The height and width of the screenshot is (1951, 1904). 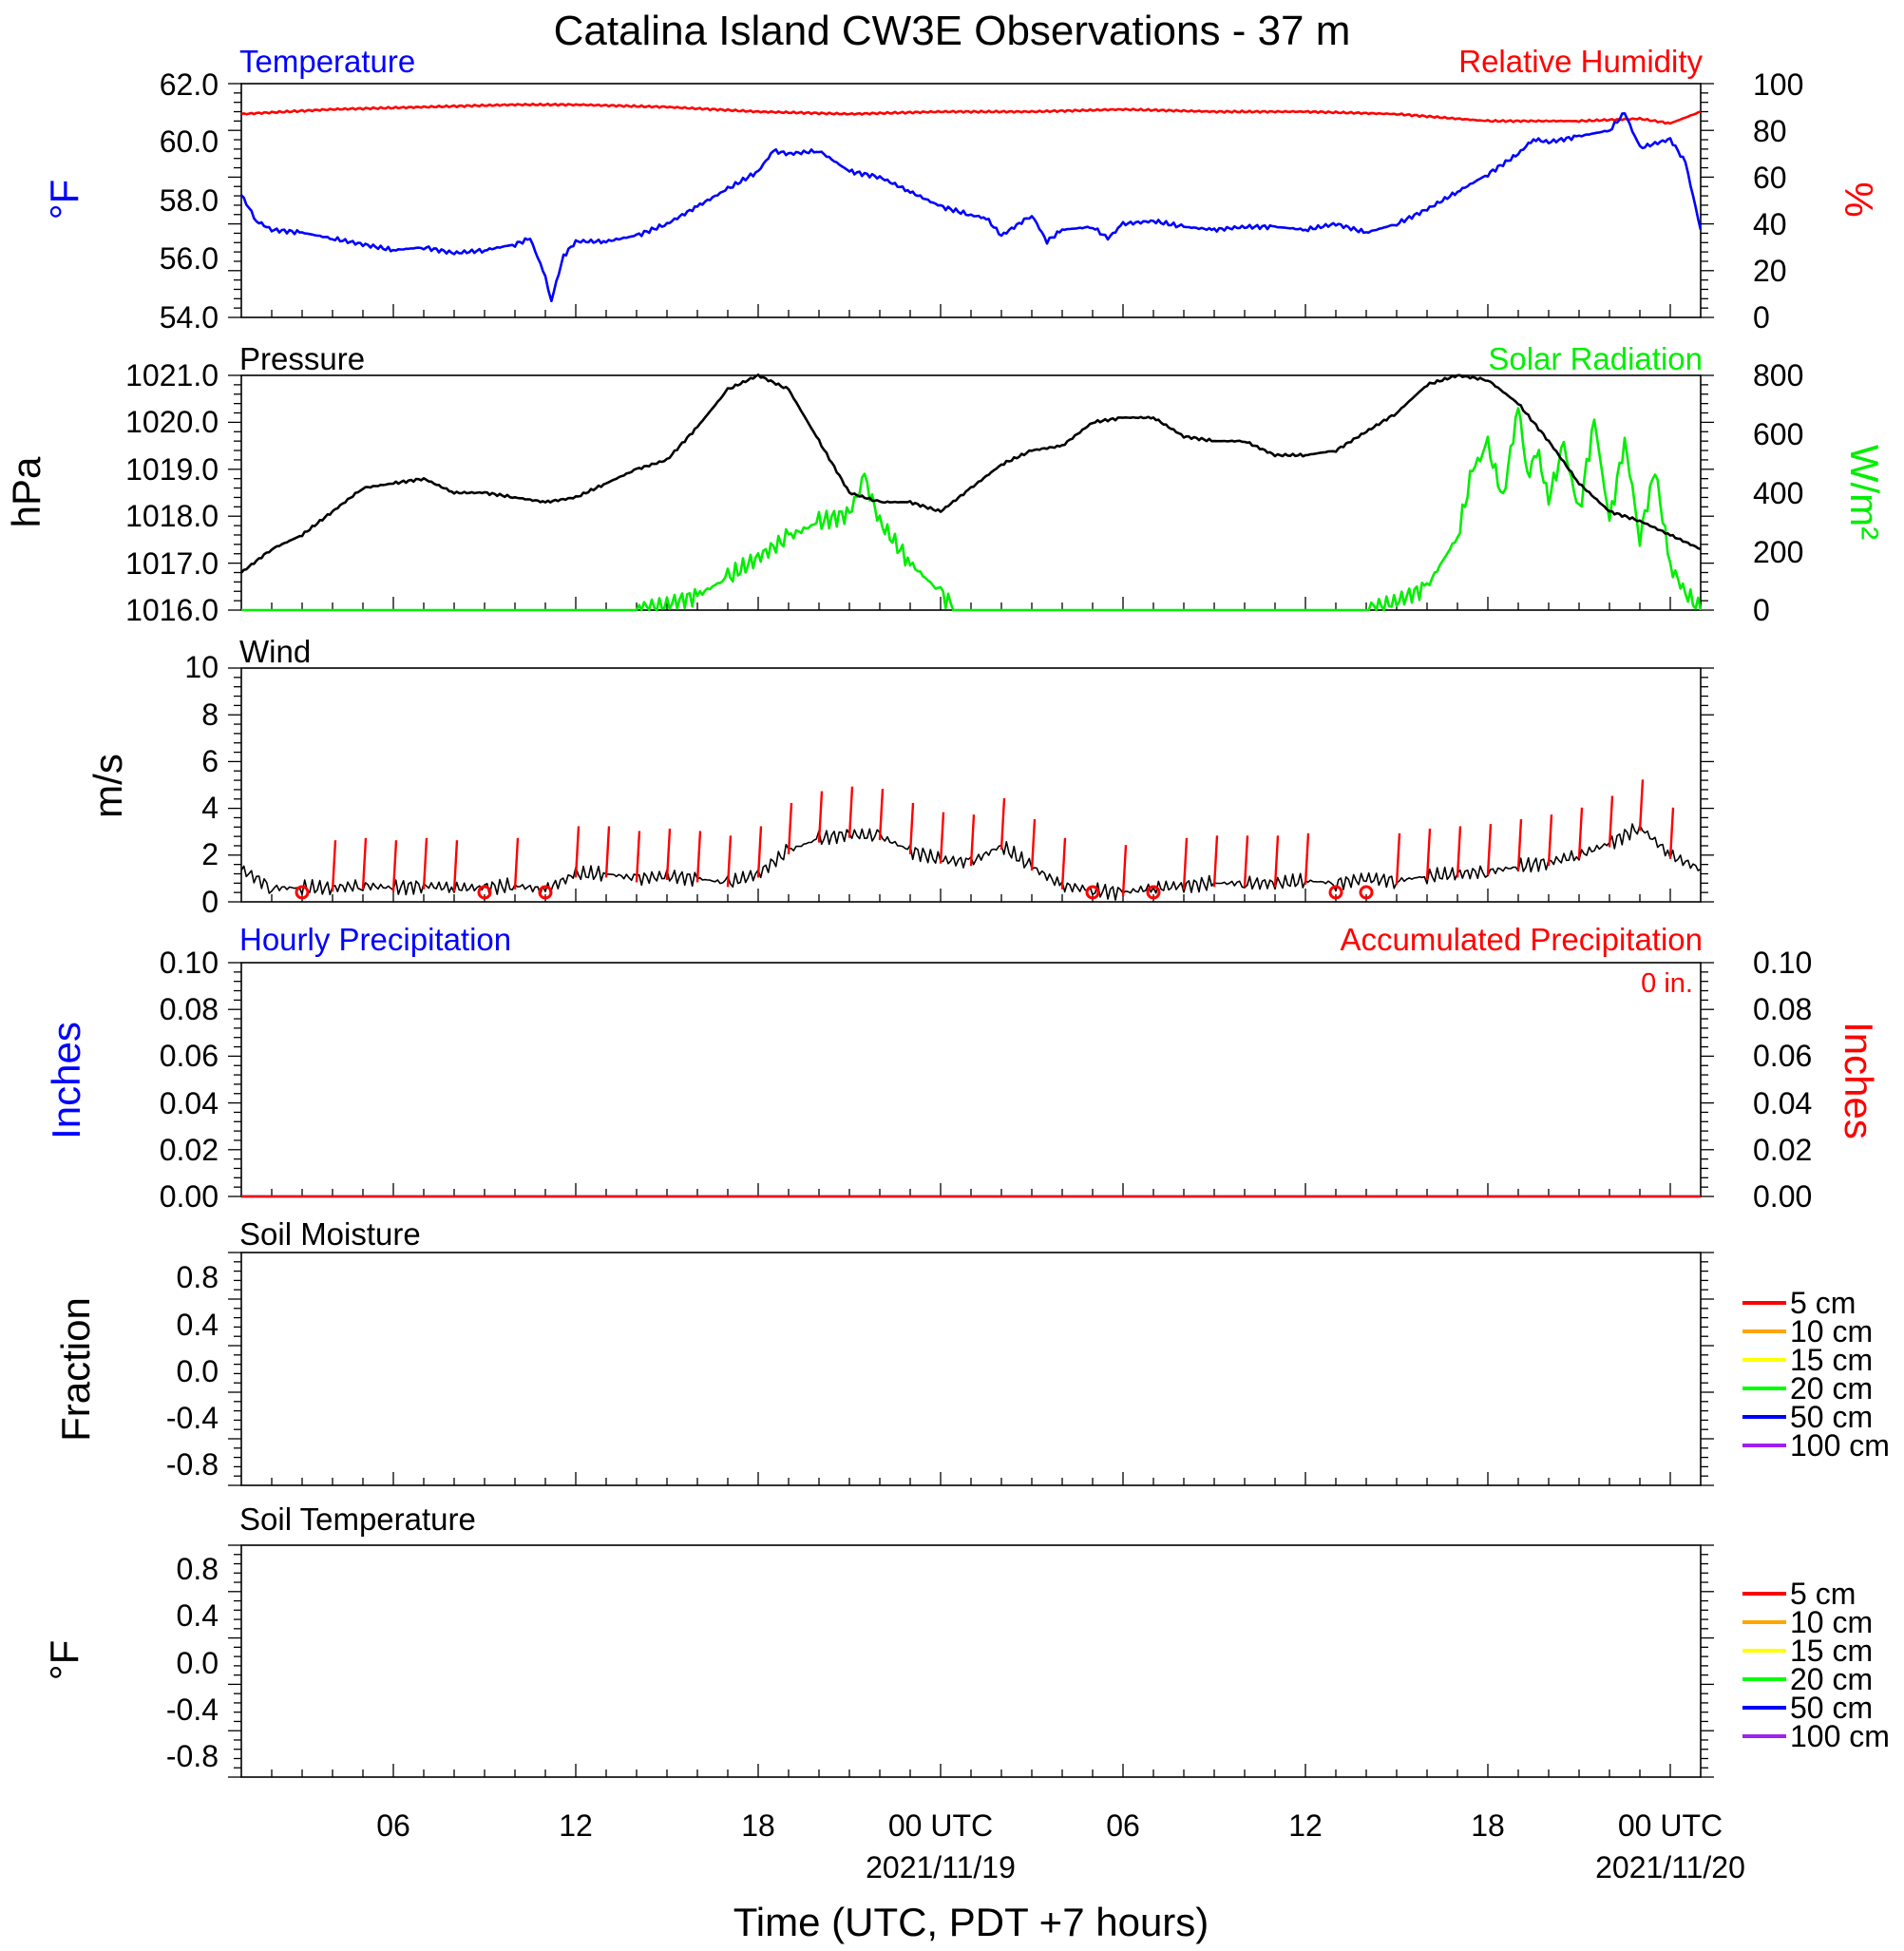 What do you see at coordinates (189, 963) in the screenshot?
I see `hourly-precip-tick-label: 0.10` at bounding box center [189, 963].